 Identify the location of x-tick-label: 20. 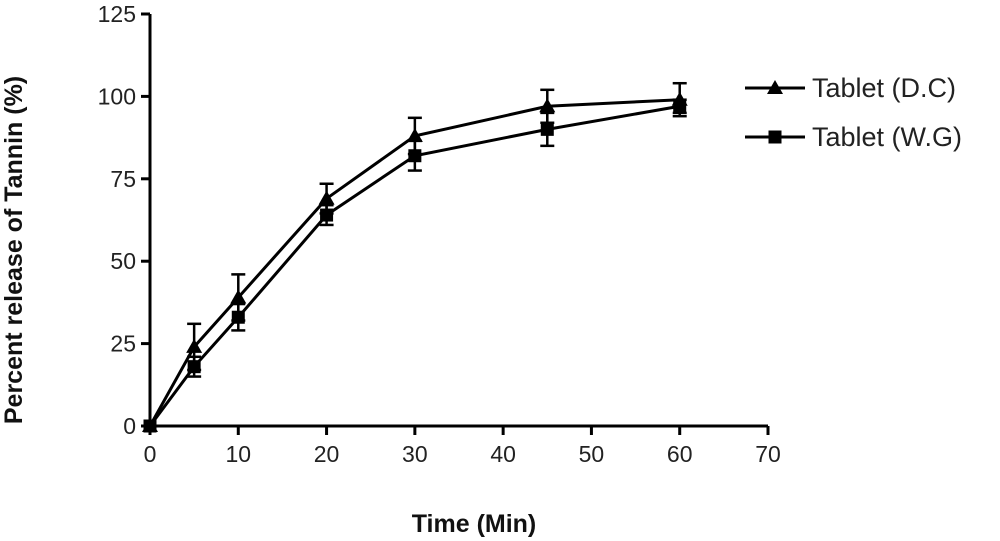
(327, 454).